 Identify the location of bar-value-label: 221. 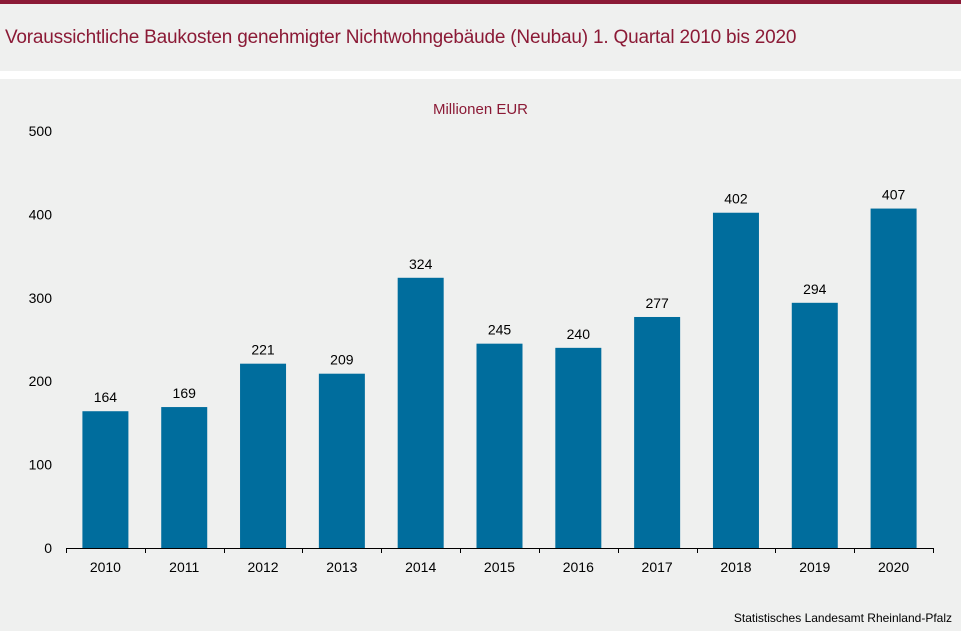
(263, 350).